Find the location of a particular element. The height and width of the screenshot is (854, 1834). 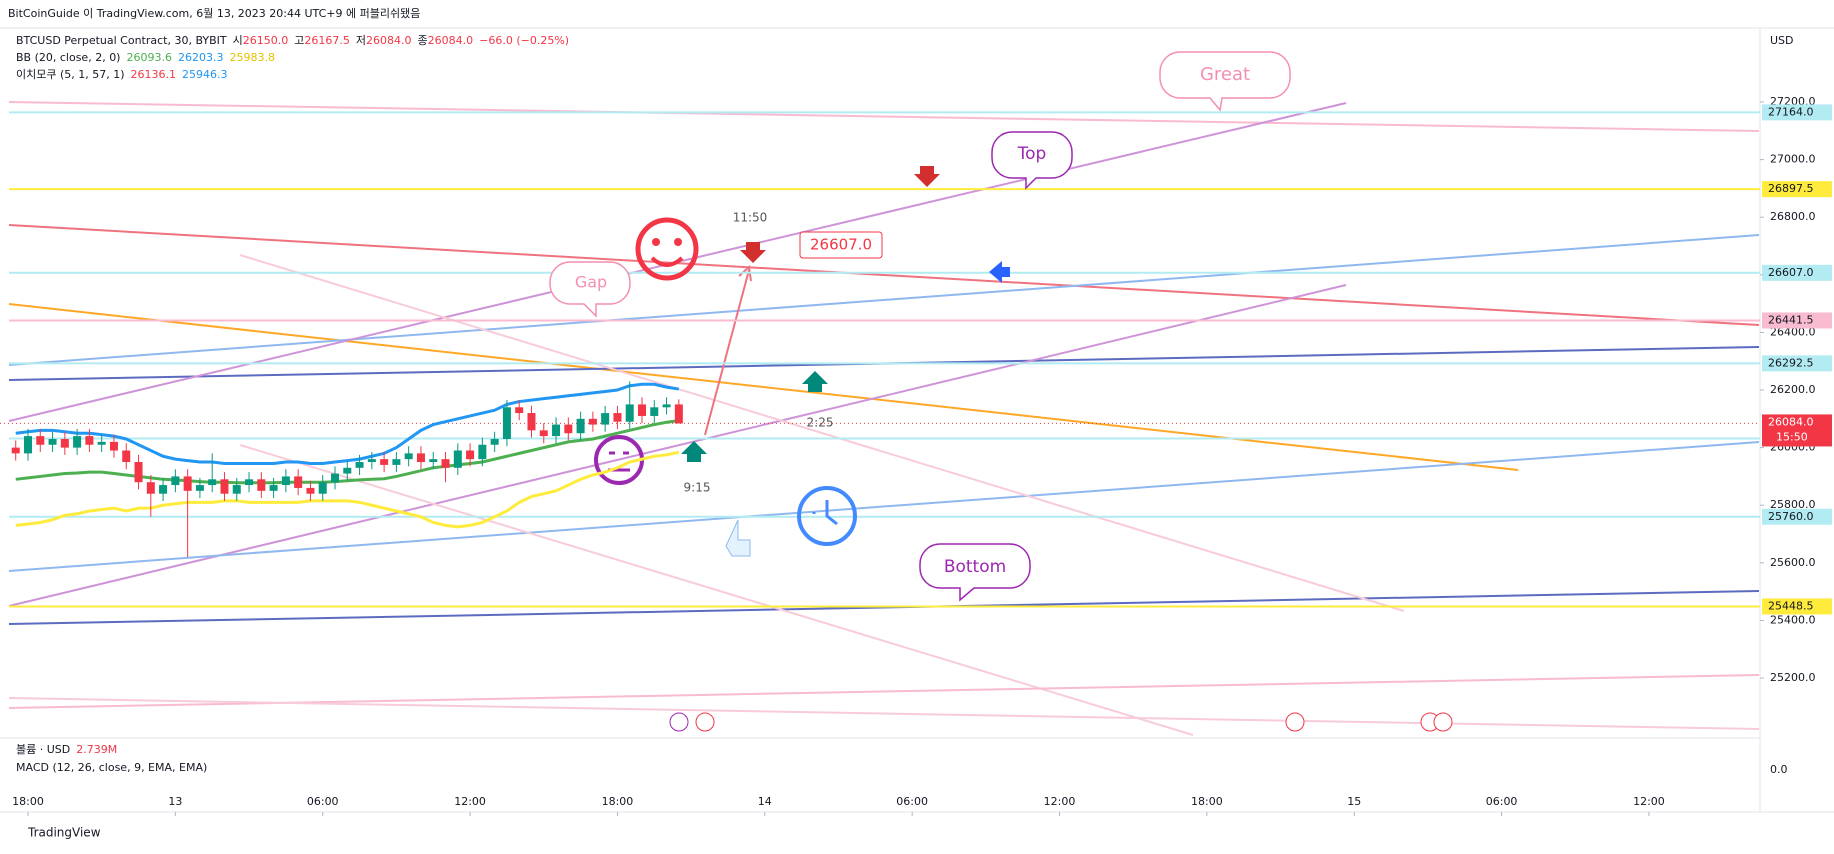

y-tick-label: 25400.0 is located at coordinates (1793, 619).